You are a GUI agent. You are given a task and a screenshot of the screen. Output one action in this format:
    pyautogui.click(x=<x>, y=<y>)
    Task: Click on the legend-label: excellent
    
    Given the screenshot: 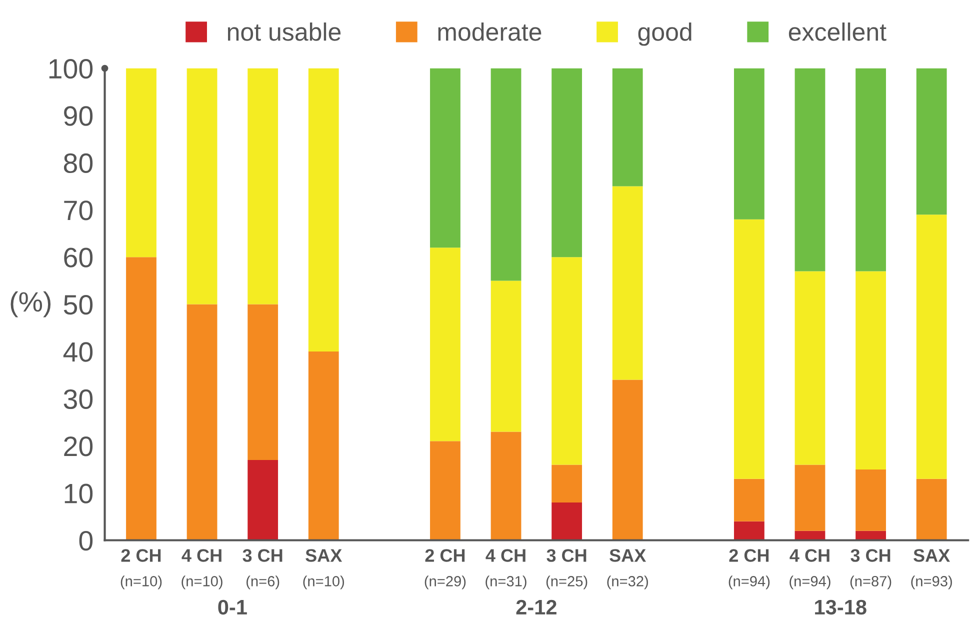 What is the action you would take?
    pyautogui.click(x=837, y=31)
    